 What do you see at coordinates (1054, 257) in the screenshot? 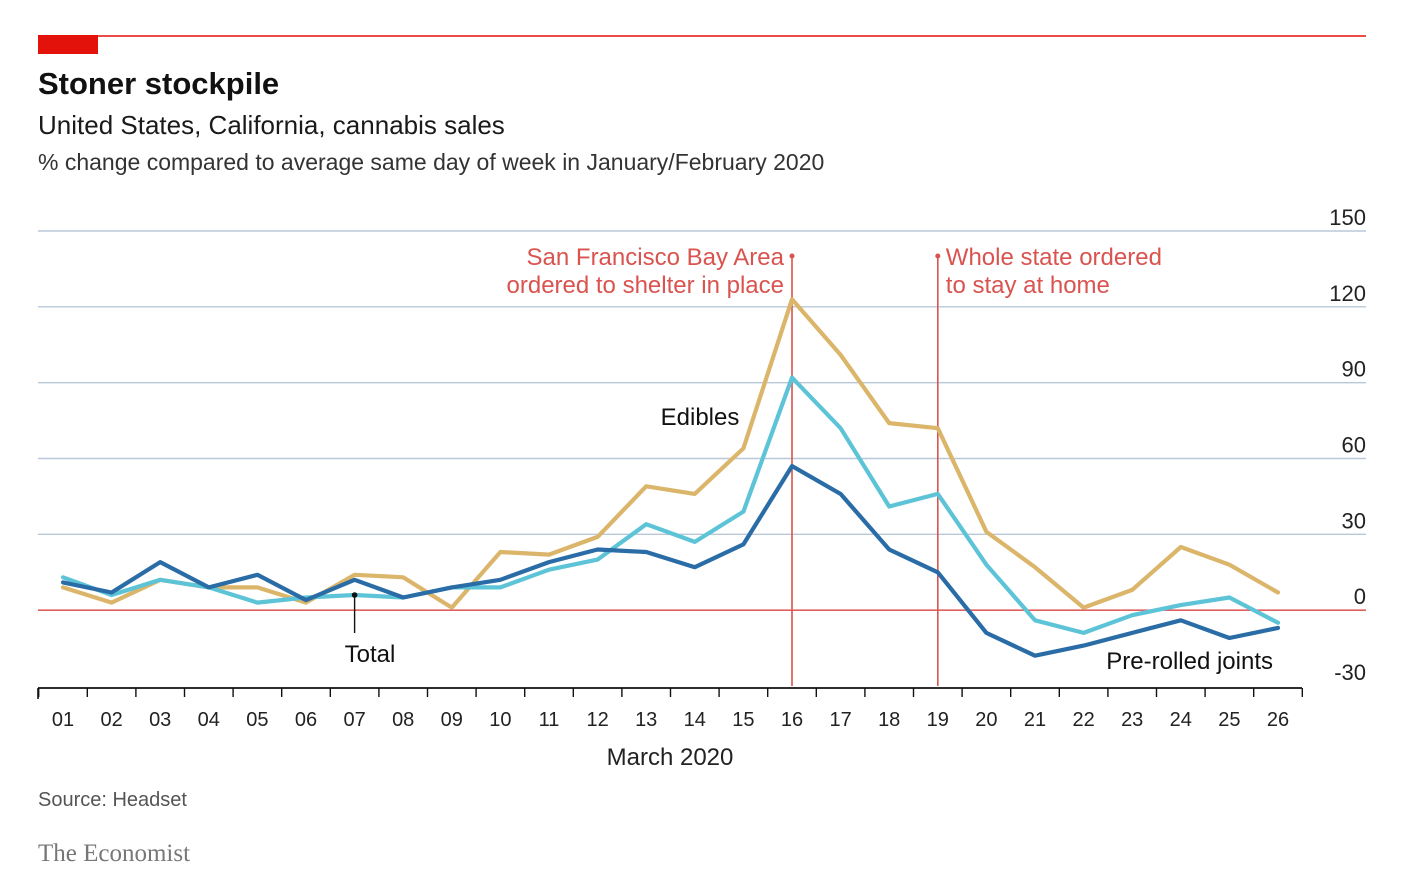
I see `event-annotation: Whole state ordered` at bounding box center [1054, 257].